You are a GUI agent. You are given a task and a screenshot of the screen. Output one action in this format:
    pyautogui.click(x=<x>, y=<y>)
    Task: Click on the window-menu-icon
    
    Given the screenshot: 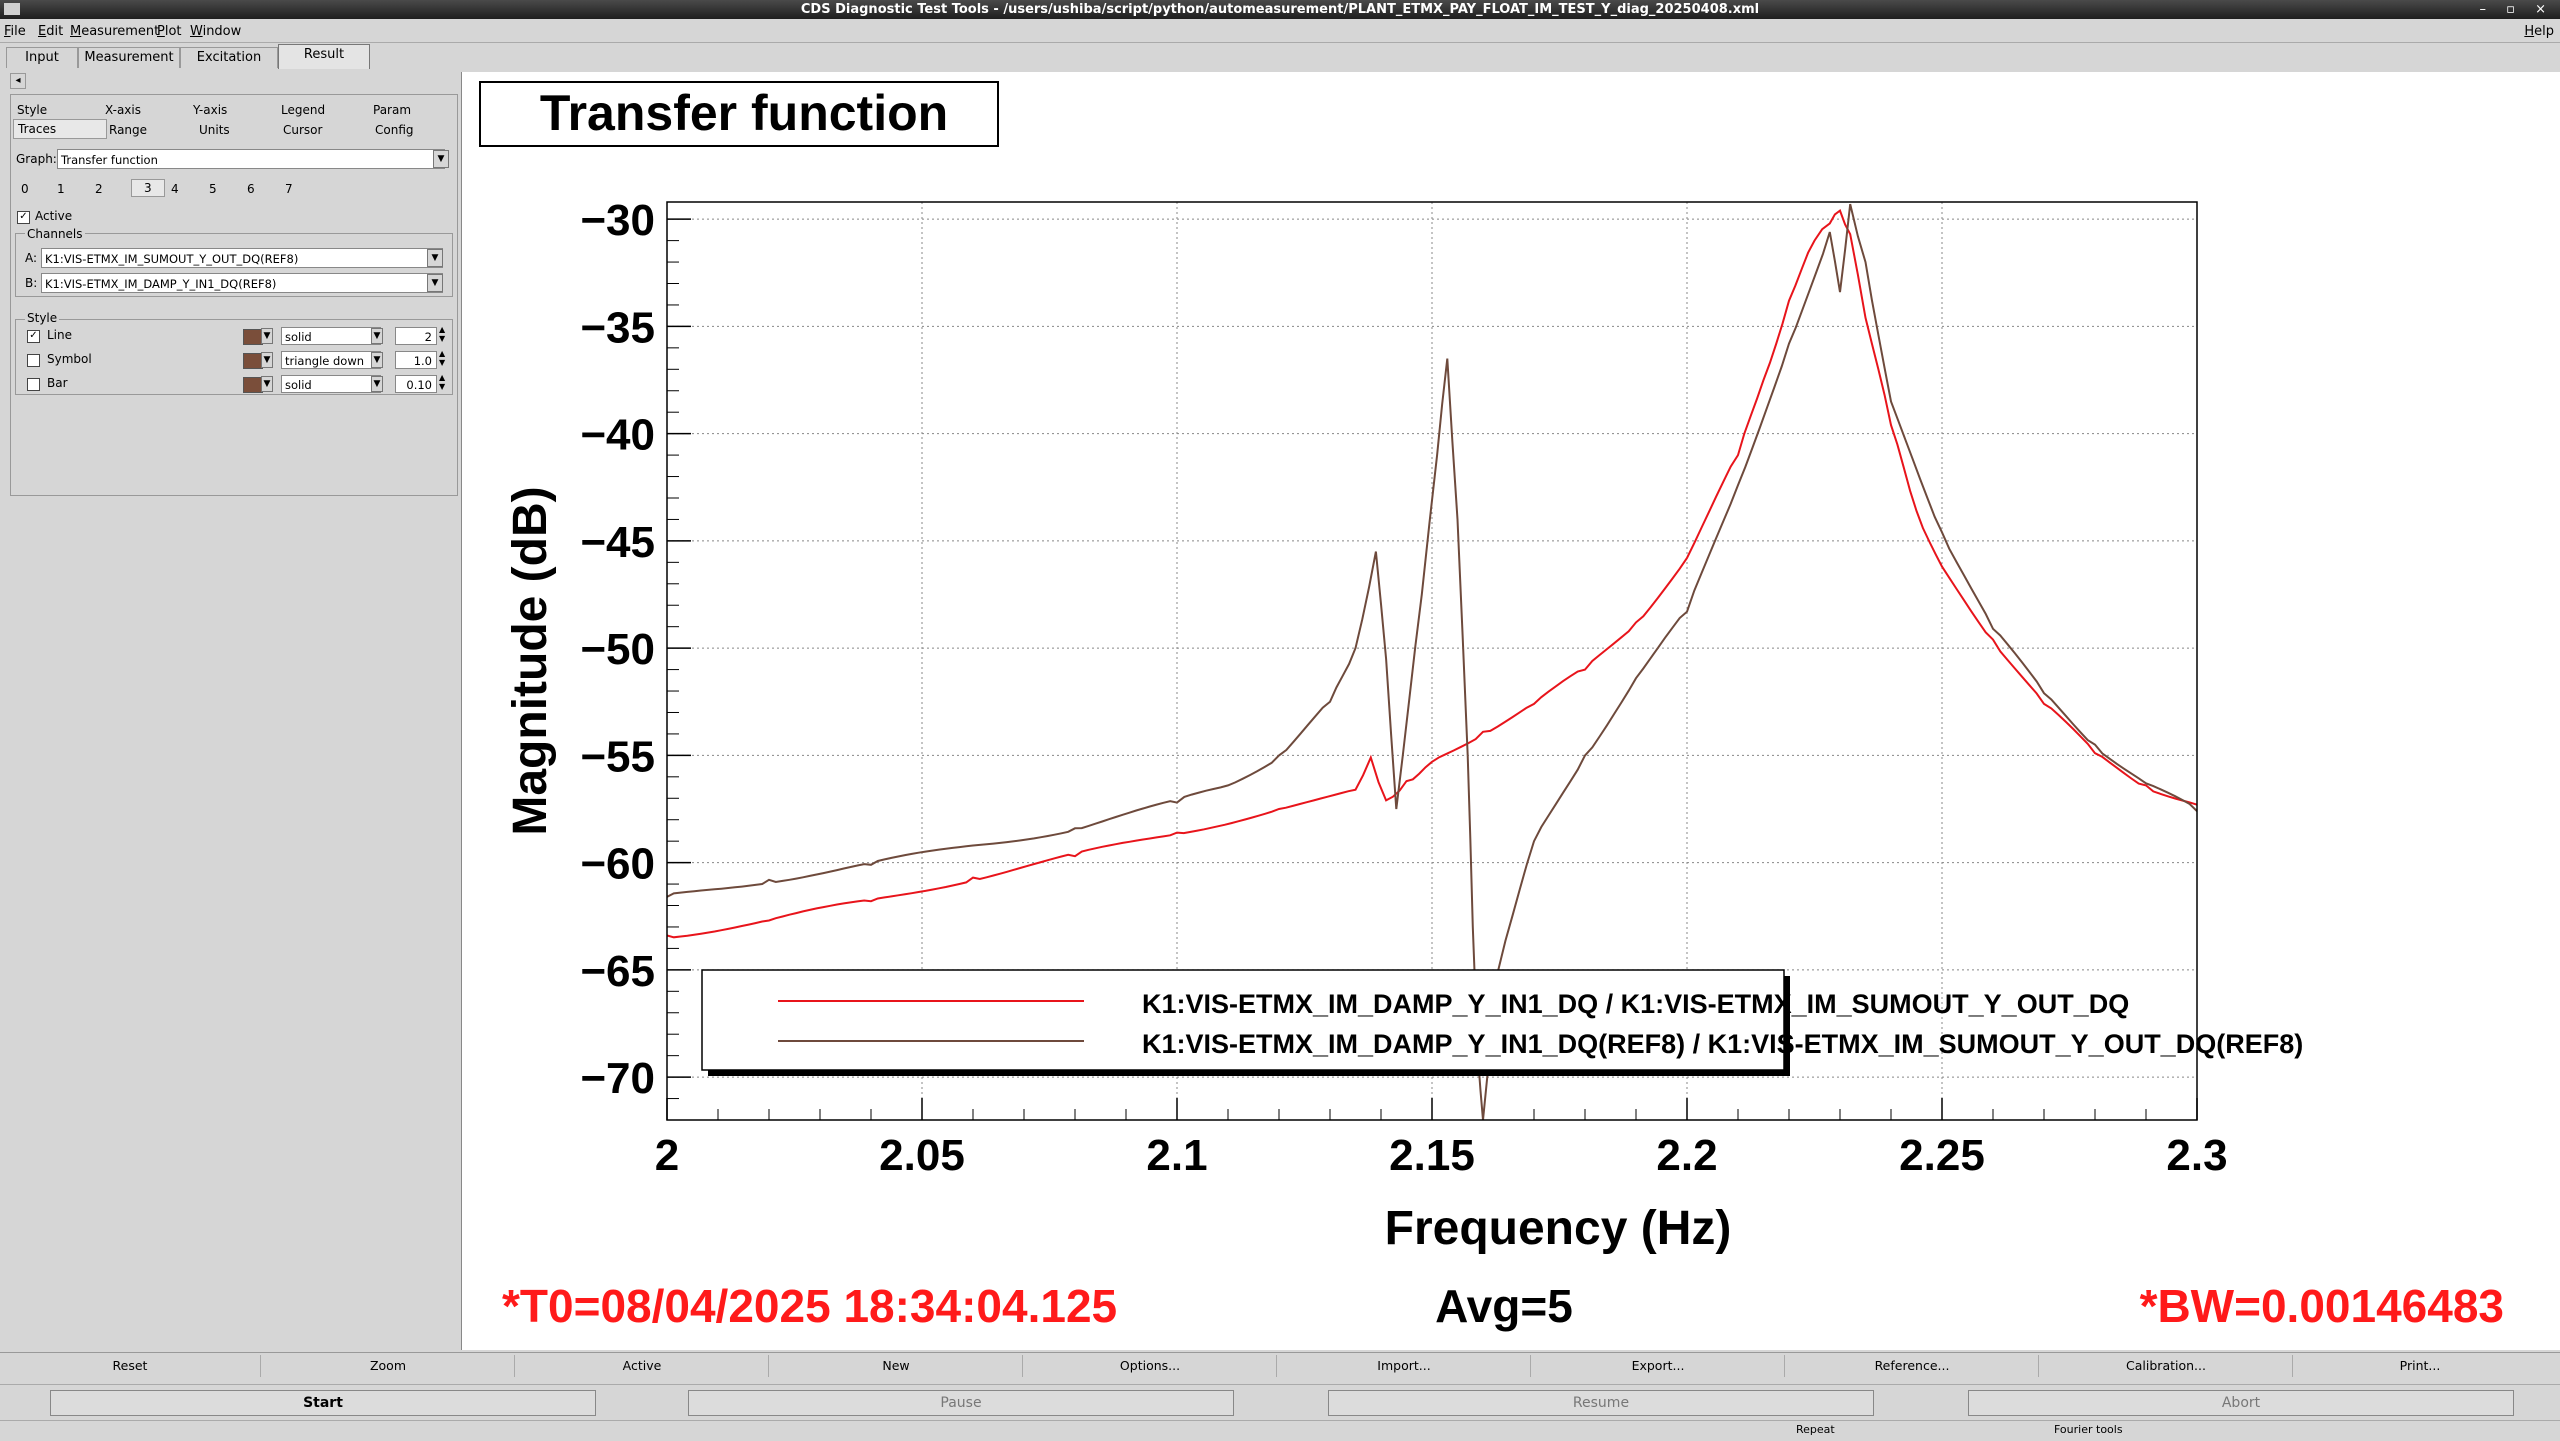 What is the action you would take?
    pyautogui.click(x=12, y=9)
    